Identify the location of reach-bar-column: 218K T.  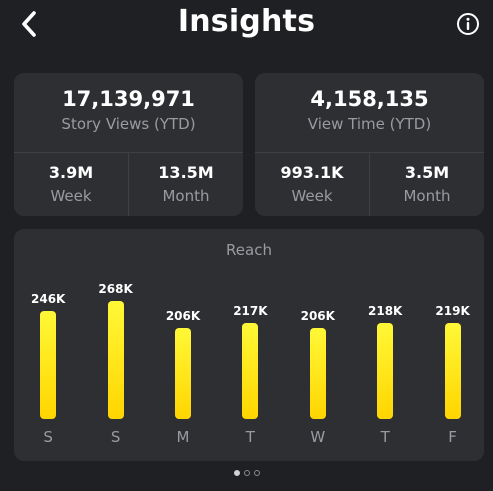
(385, 345).